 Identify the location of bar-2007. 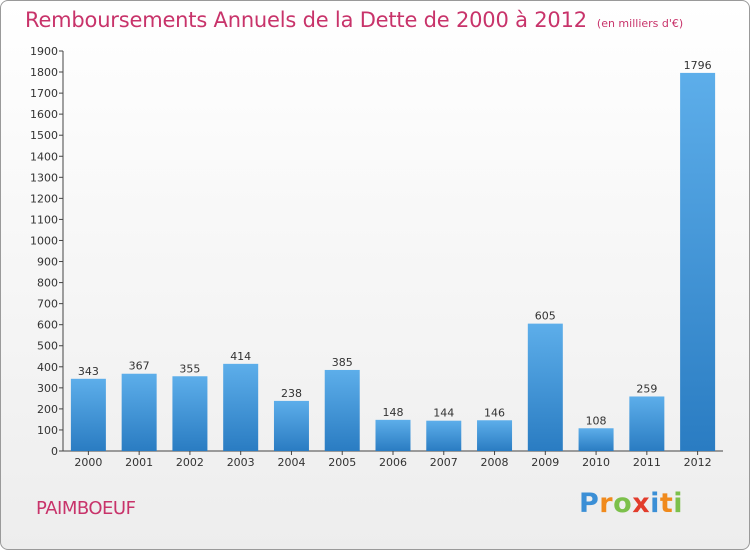
(444, 435).